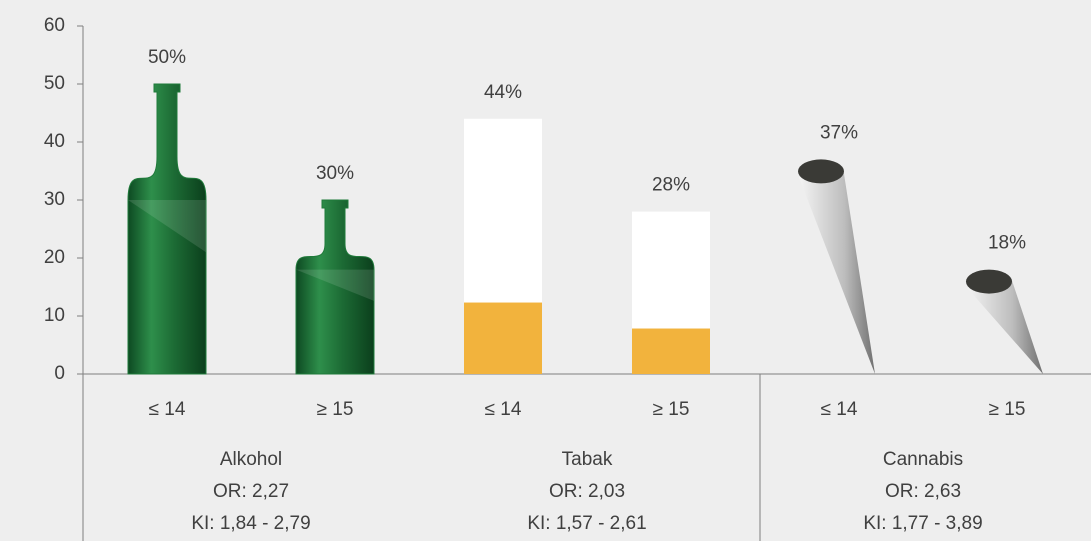  What do you see at coordinates (54, 141) in the screenshot?
I see `y-tick-label: 40` at bounding box center [54, 141].